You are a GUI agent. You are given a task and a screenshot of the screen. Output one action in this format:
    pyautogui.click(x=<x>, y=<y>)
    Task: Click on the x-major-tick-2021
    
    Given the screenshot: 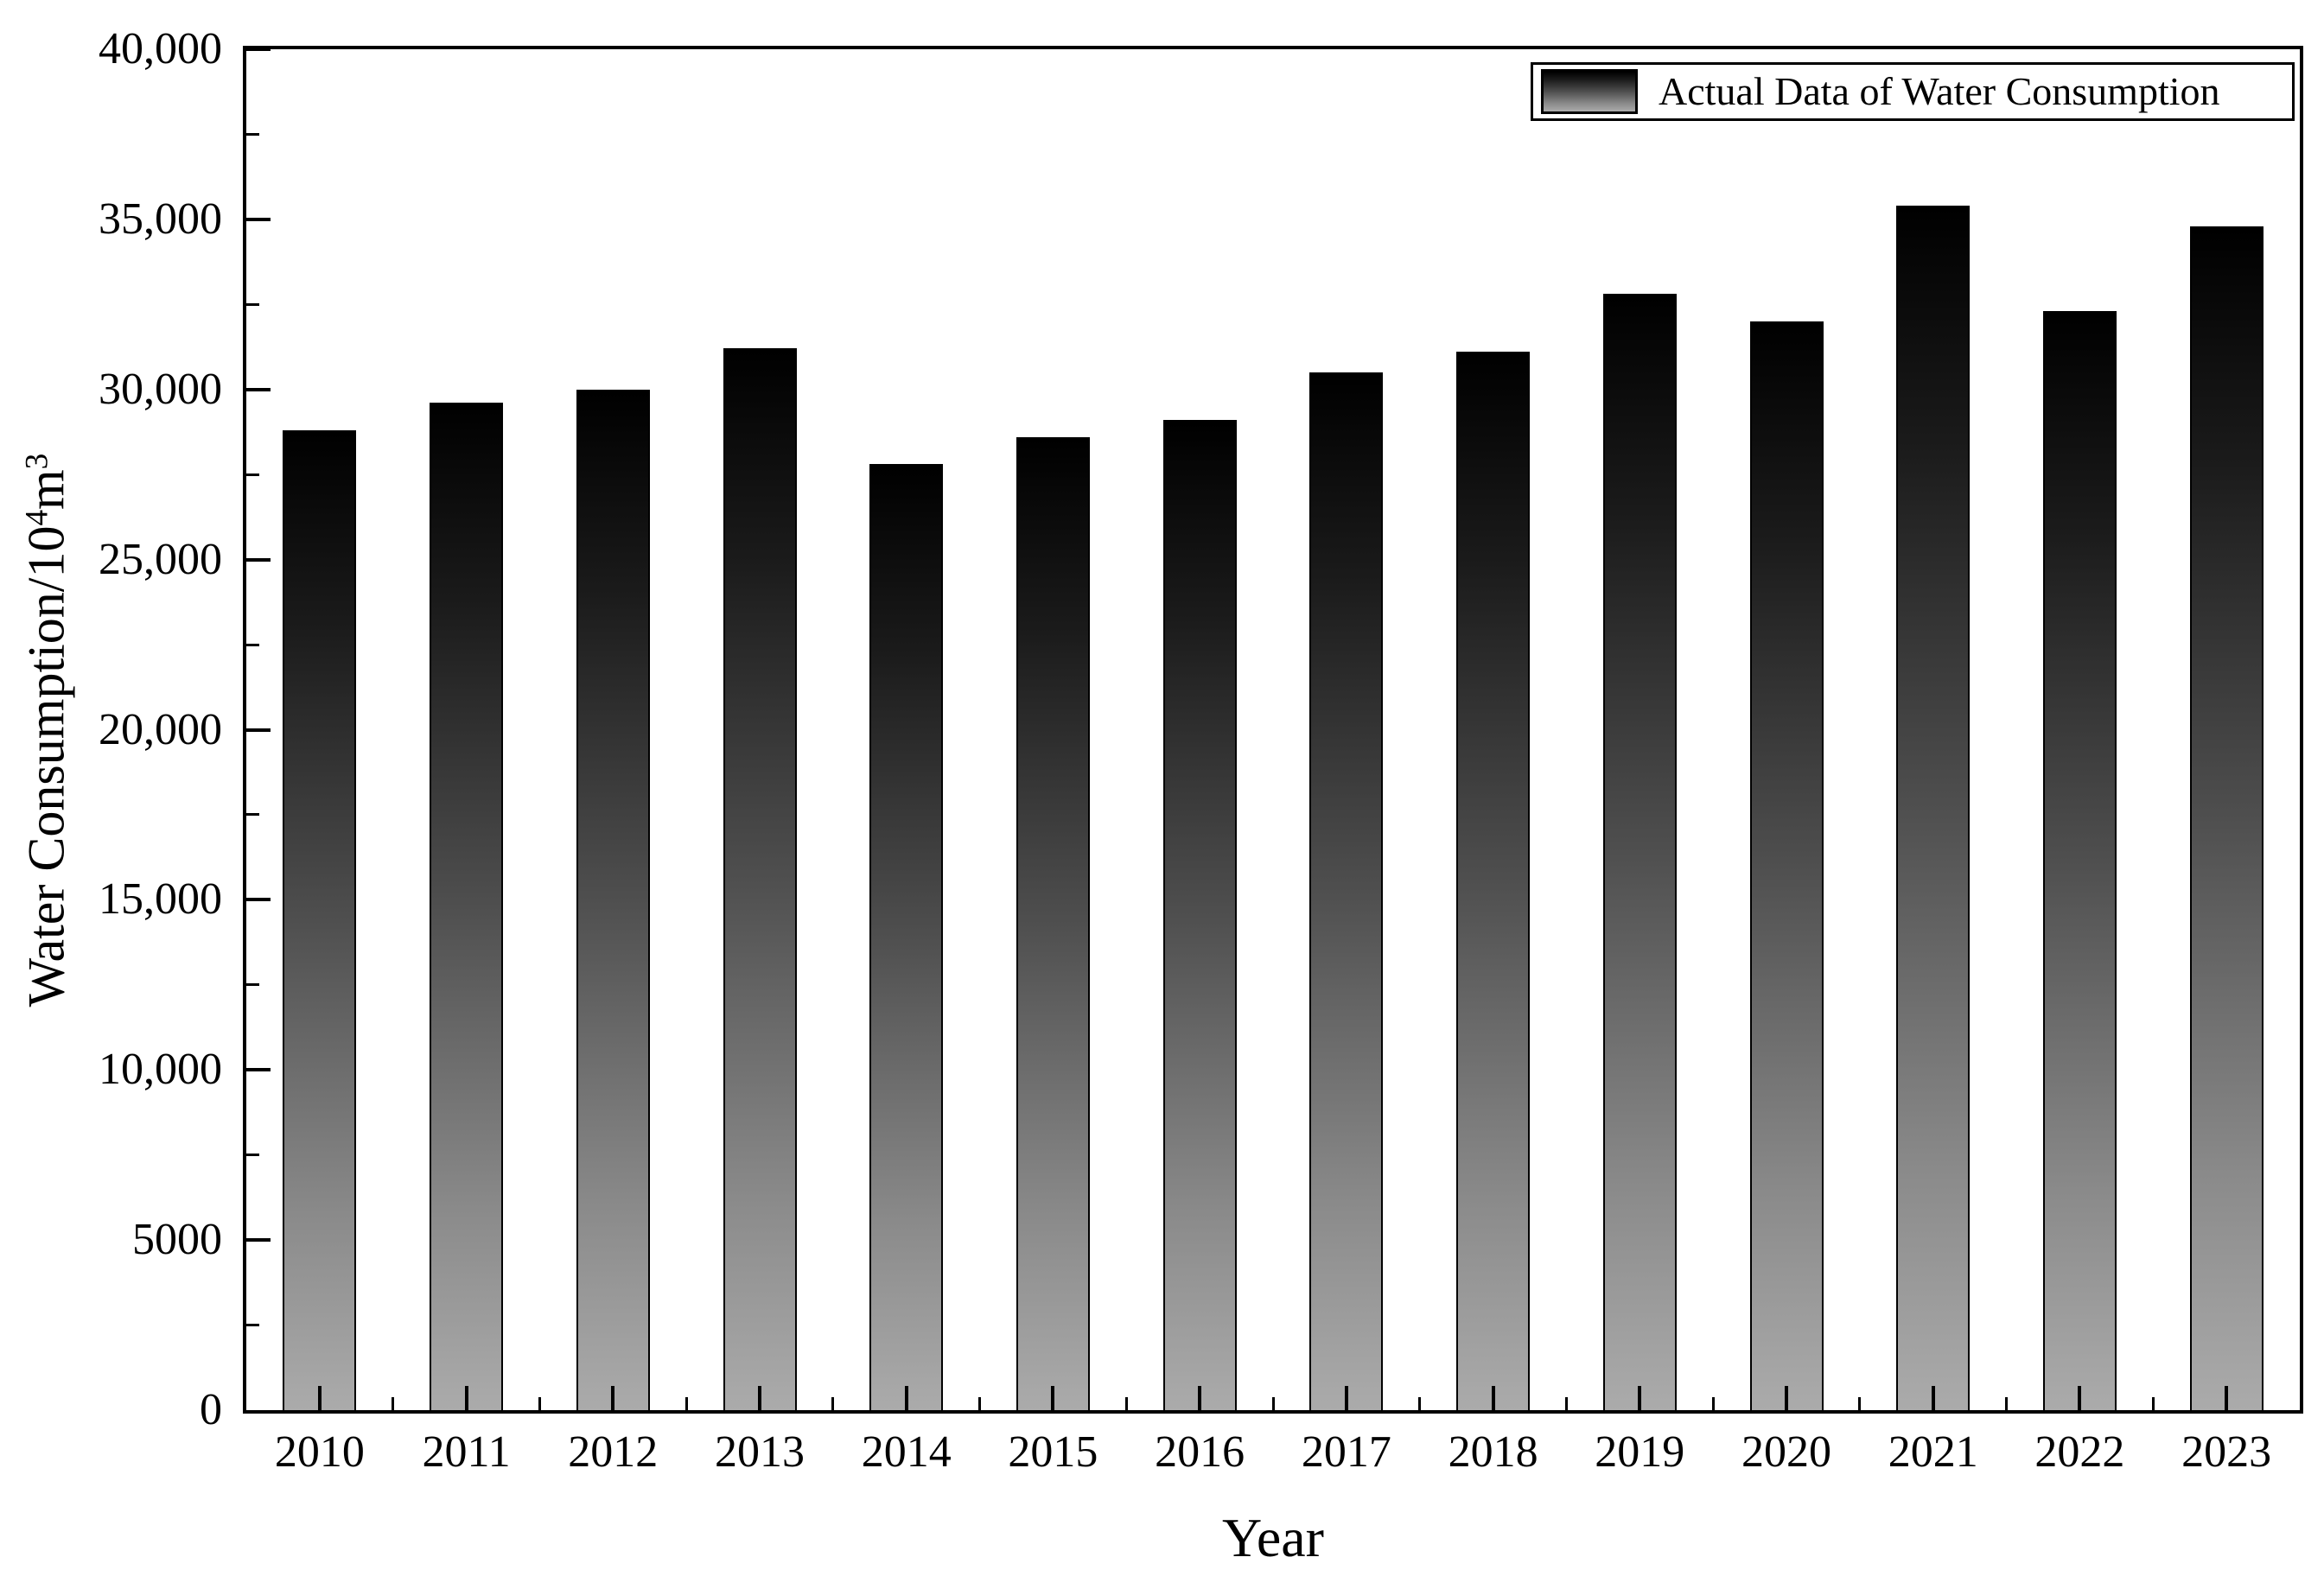 What is the action you would take?
    pyautogui.click(x=1933, y=1398)
    